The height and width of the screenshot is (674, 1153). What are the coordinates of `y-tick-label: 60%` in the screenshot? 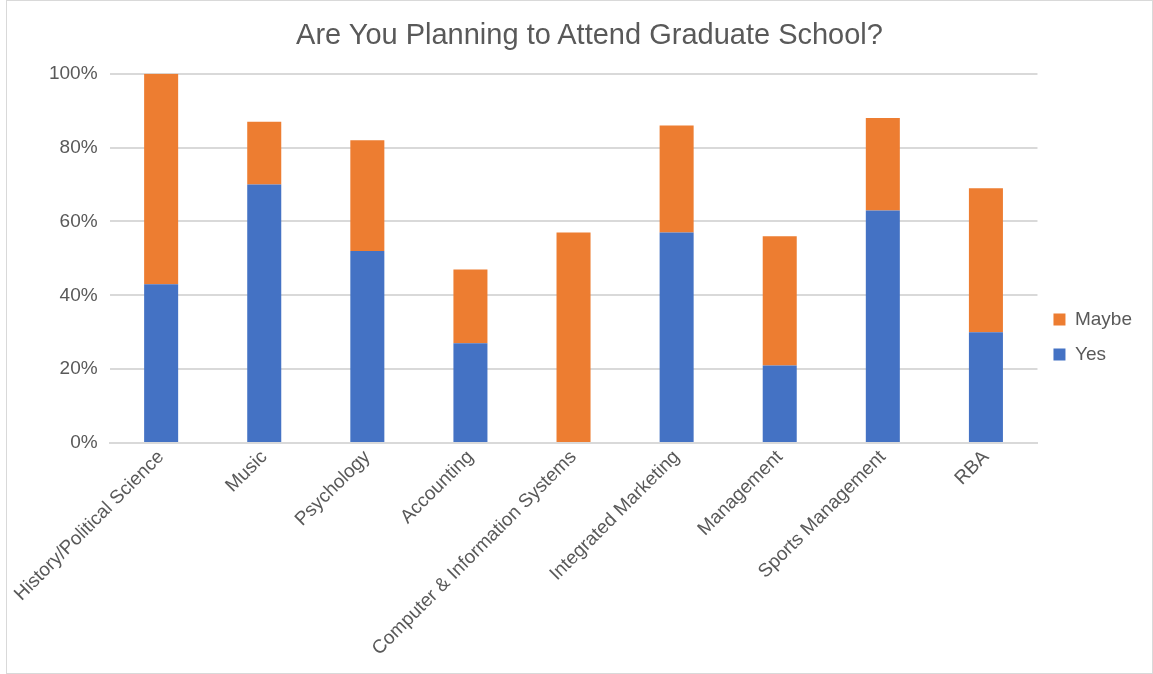 It's located at (78, 220).